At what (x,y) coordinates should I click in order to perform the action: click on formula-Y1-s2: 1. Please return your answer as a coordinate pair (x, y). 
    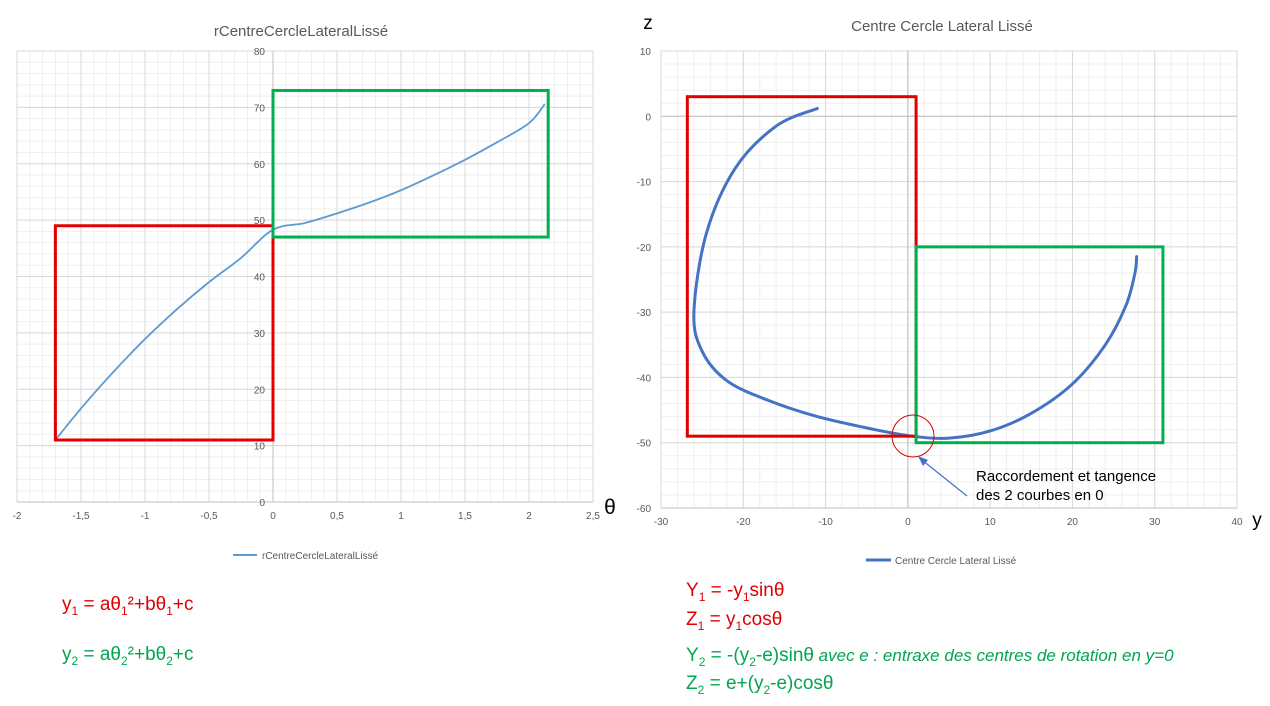
    Looking at the image, I should click on (746, 596).